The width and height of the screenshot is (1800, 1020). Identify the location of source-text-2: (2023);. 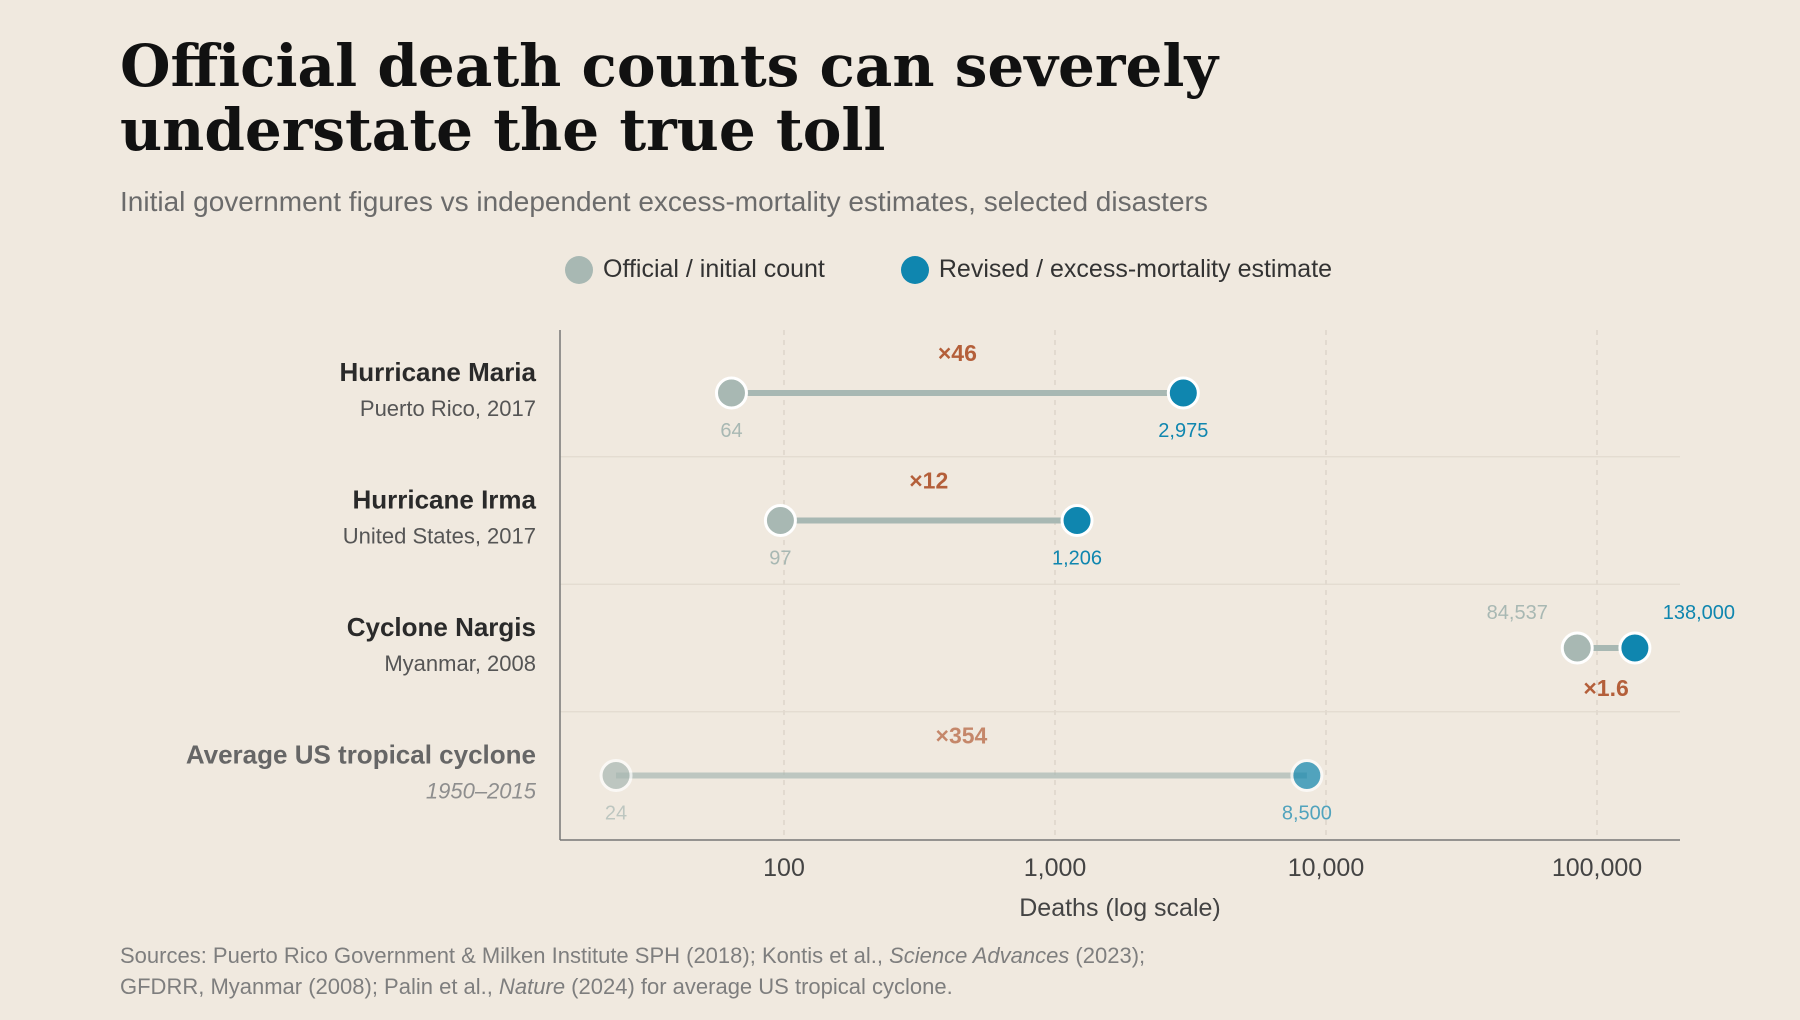
(1107, 955).